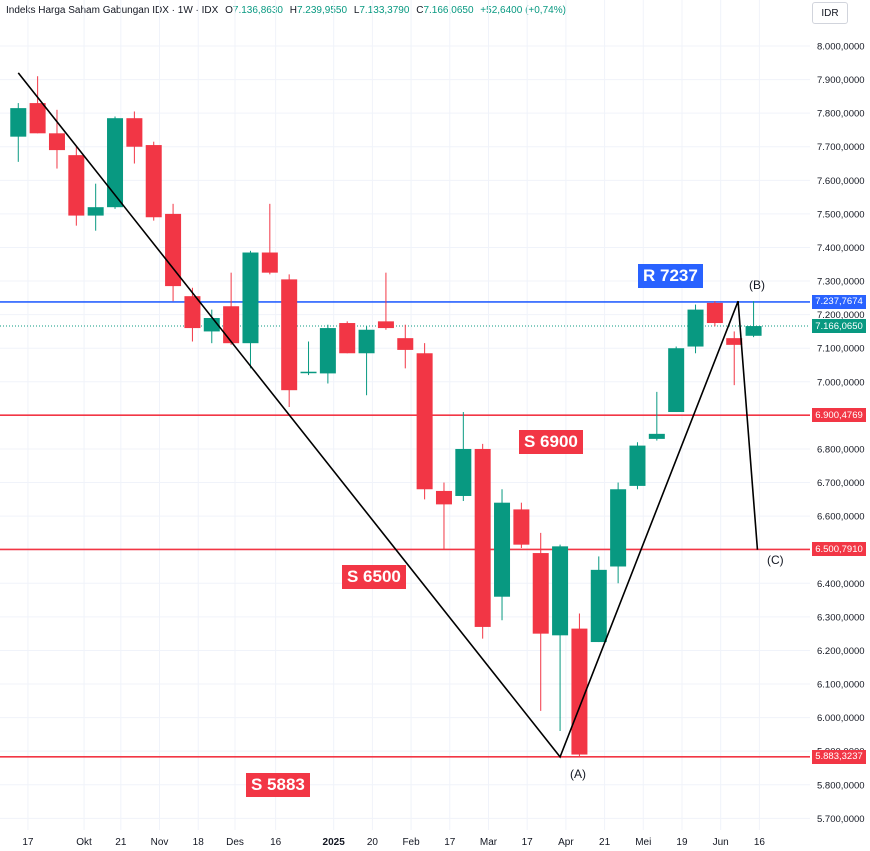  I want to click on y-tick-label: 7.900,0000, so click(841, 80).